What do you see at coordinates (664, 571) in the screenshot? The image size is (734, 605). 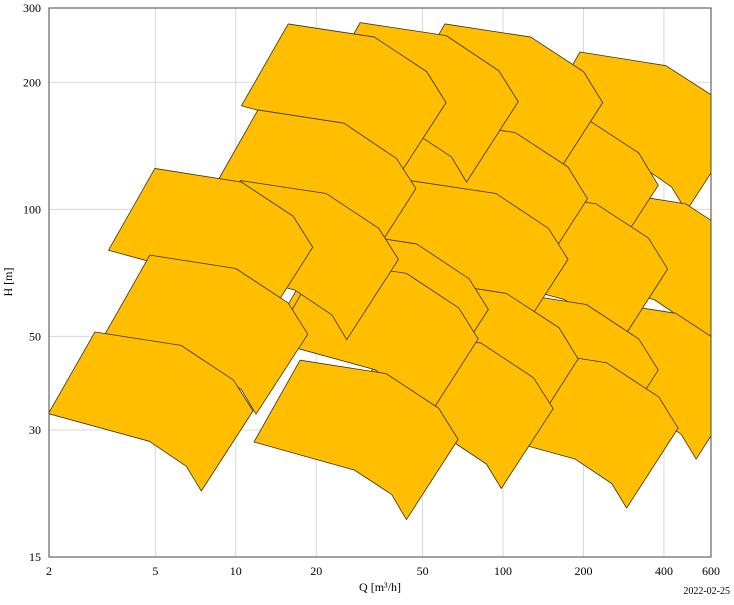 I see `x-tick-label: 400` at bounding box center [664, 571].